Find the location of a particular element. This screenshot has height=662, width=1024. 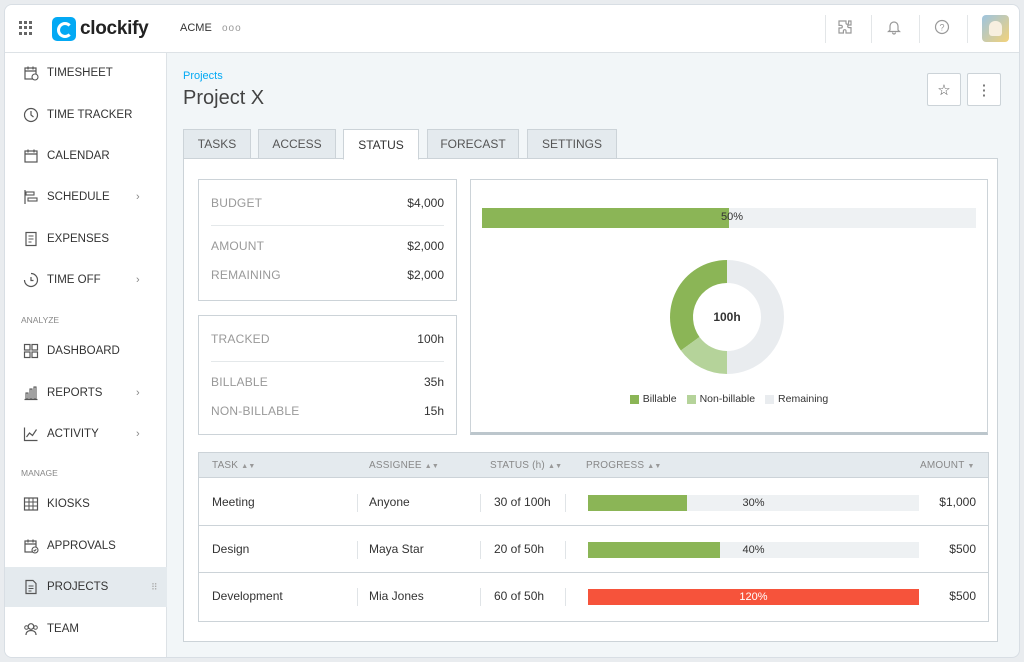

sidebar-item-dashboard: DASHBOARD is located at coordinates (86, 351).